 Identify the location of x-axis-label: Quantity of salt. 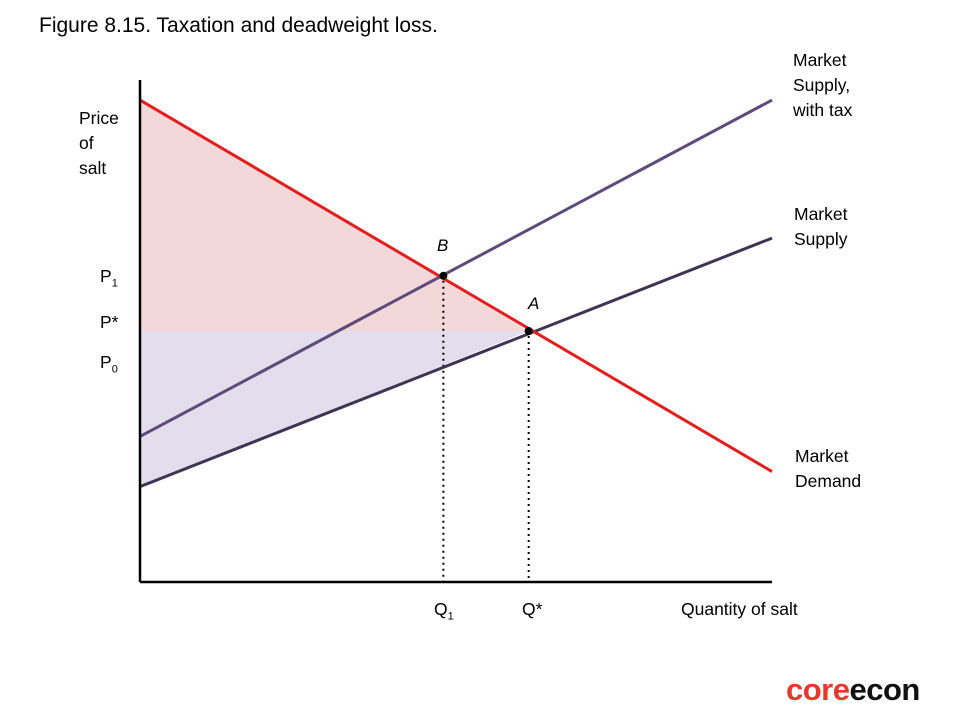
(739, 609).